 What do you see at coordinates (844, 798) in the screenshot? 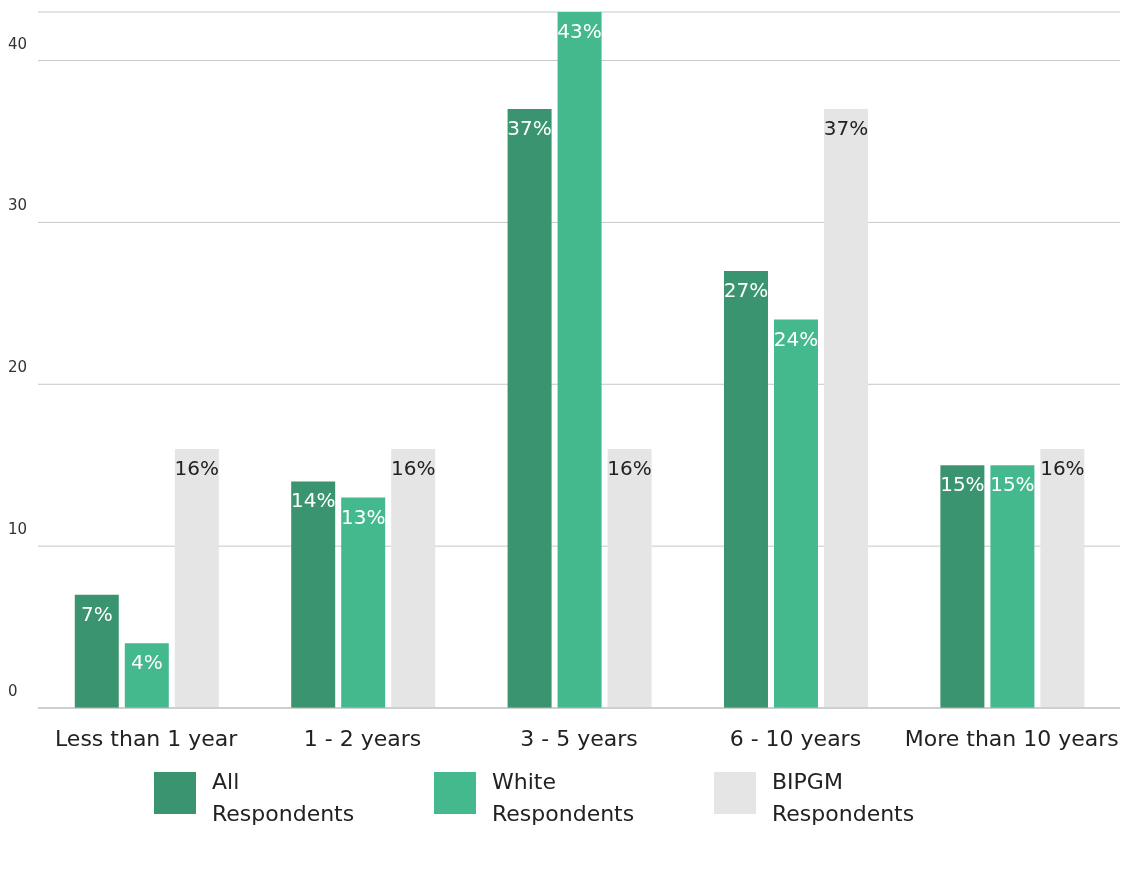
I see `legend-label: BIPGM Respondents` at bounding box center [844, 798].